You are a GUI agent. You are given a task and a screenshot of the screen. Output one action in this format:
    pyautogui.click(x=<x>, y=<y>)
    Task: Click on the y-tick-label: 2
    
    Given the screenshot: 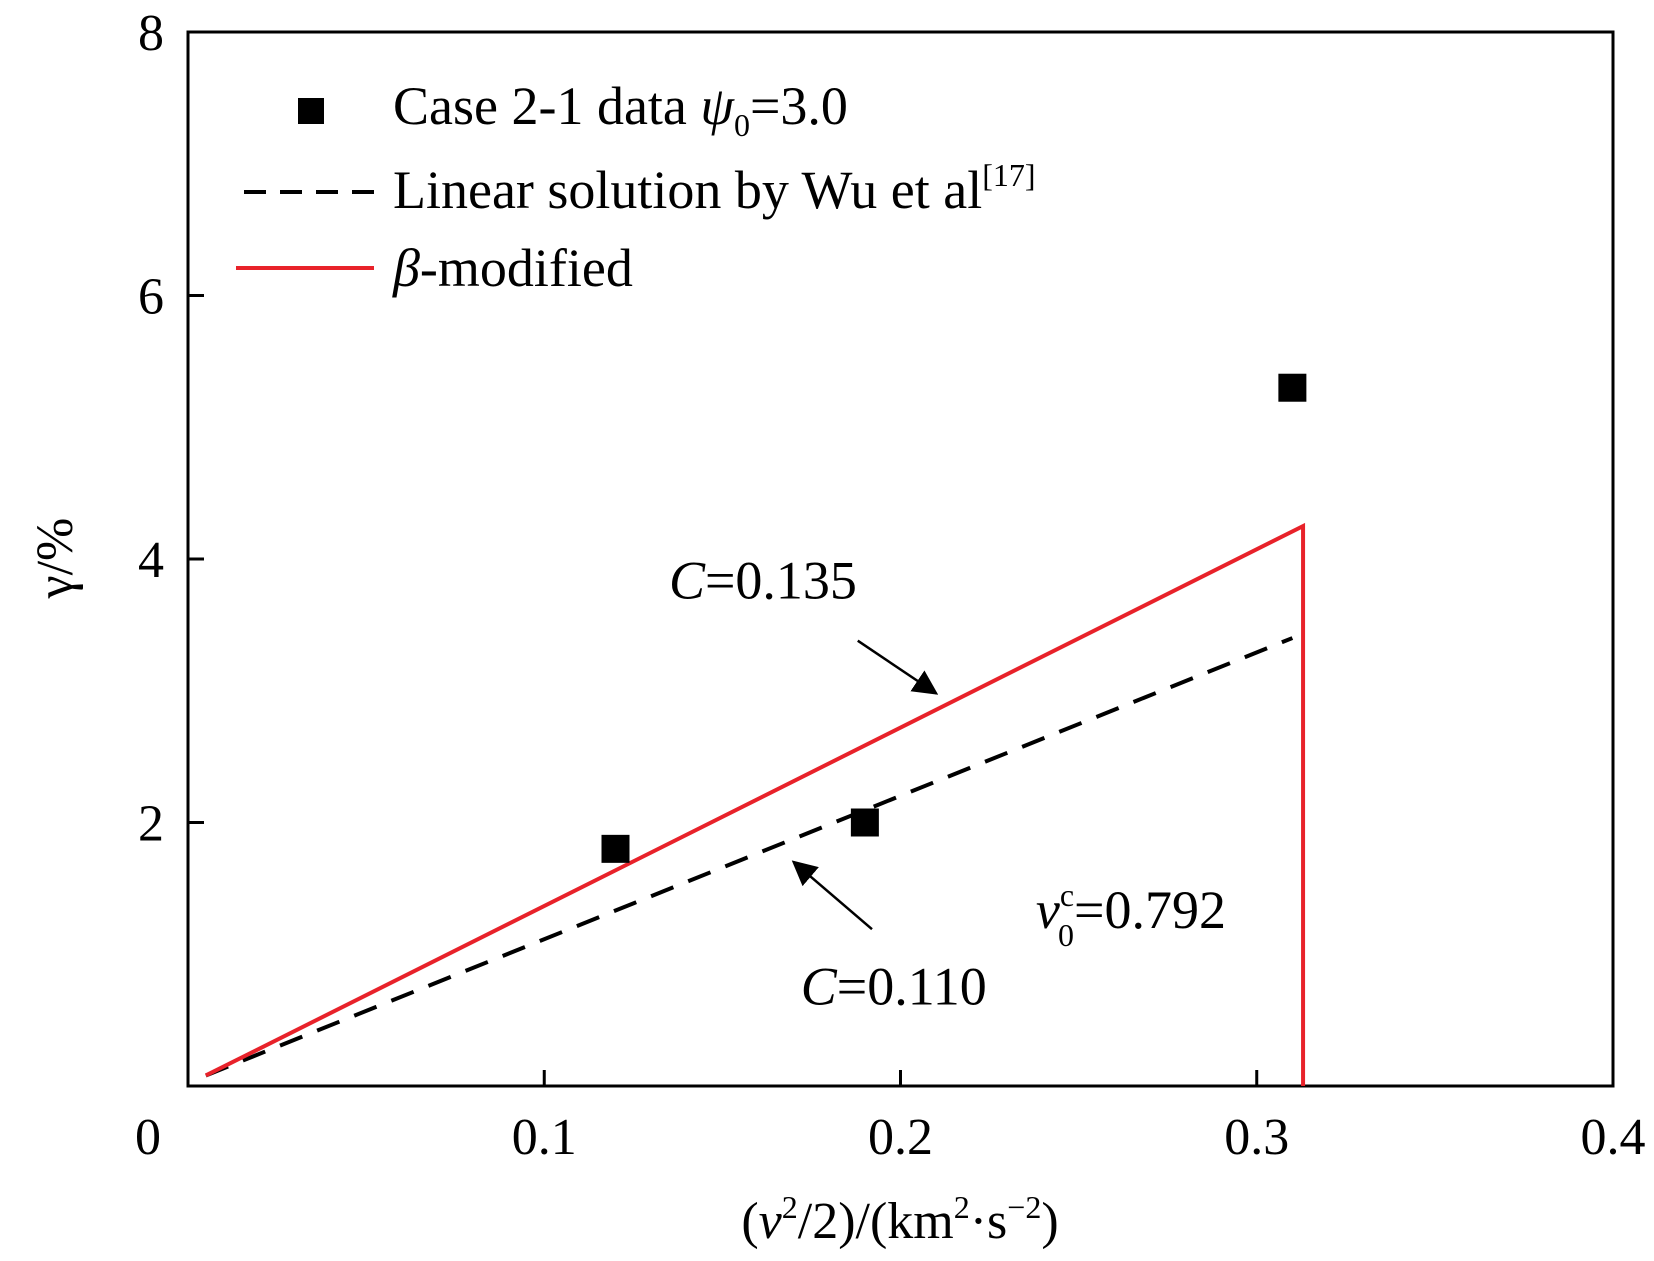 What is the action you would take?
    pyautogui.click(x=151, y=824)
    